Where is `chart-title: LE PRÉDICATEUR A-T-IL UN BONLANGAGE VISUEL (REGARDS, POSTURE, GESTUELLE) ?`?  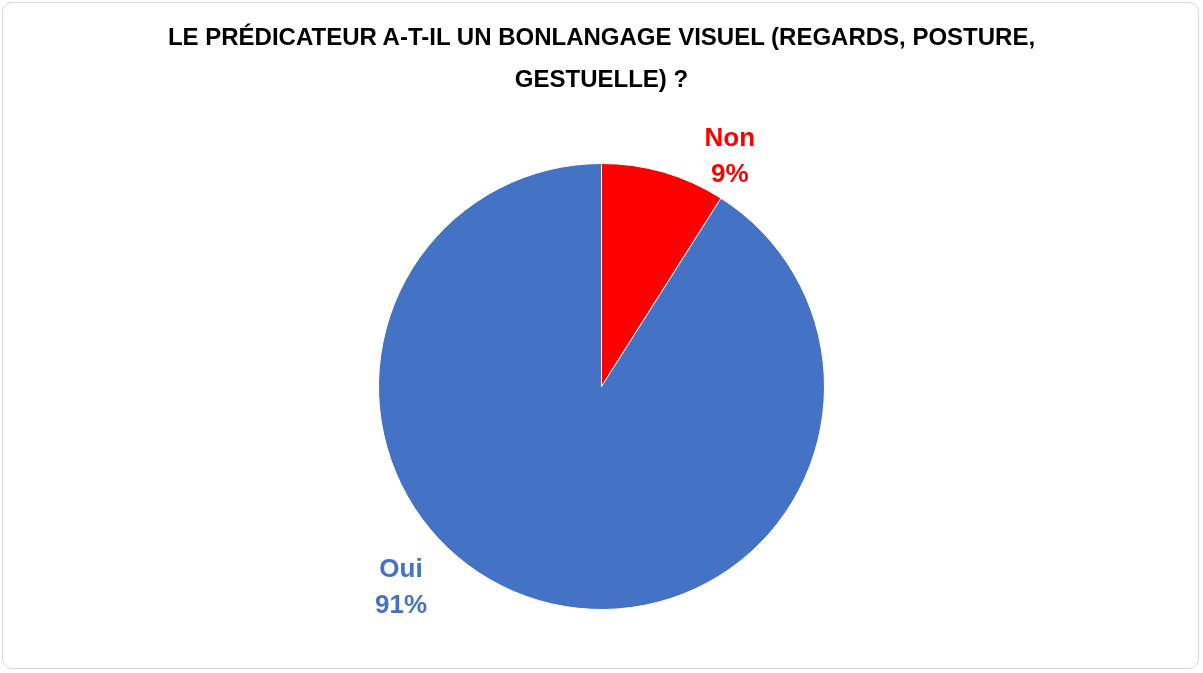
chart-title: LE PRÉDICATEUR A-T-IL UN BONLANGAGE VISUEL (REGARDS, POSTURE, GESTUELLE) ? is located at coordinates (601, 57).